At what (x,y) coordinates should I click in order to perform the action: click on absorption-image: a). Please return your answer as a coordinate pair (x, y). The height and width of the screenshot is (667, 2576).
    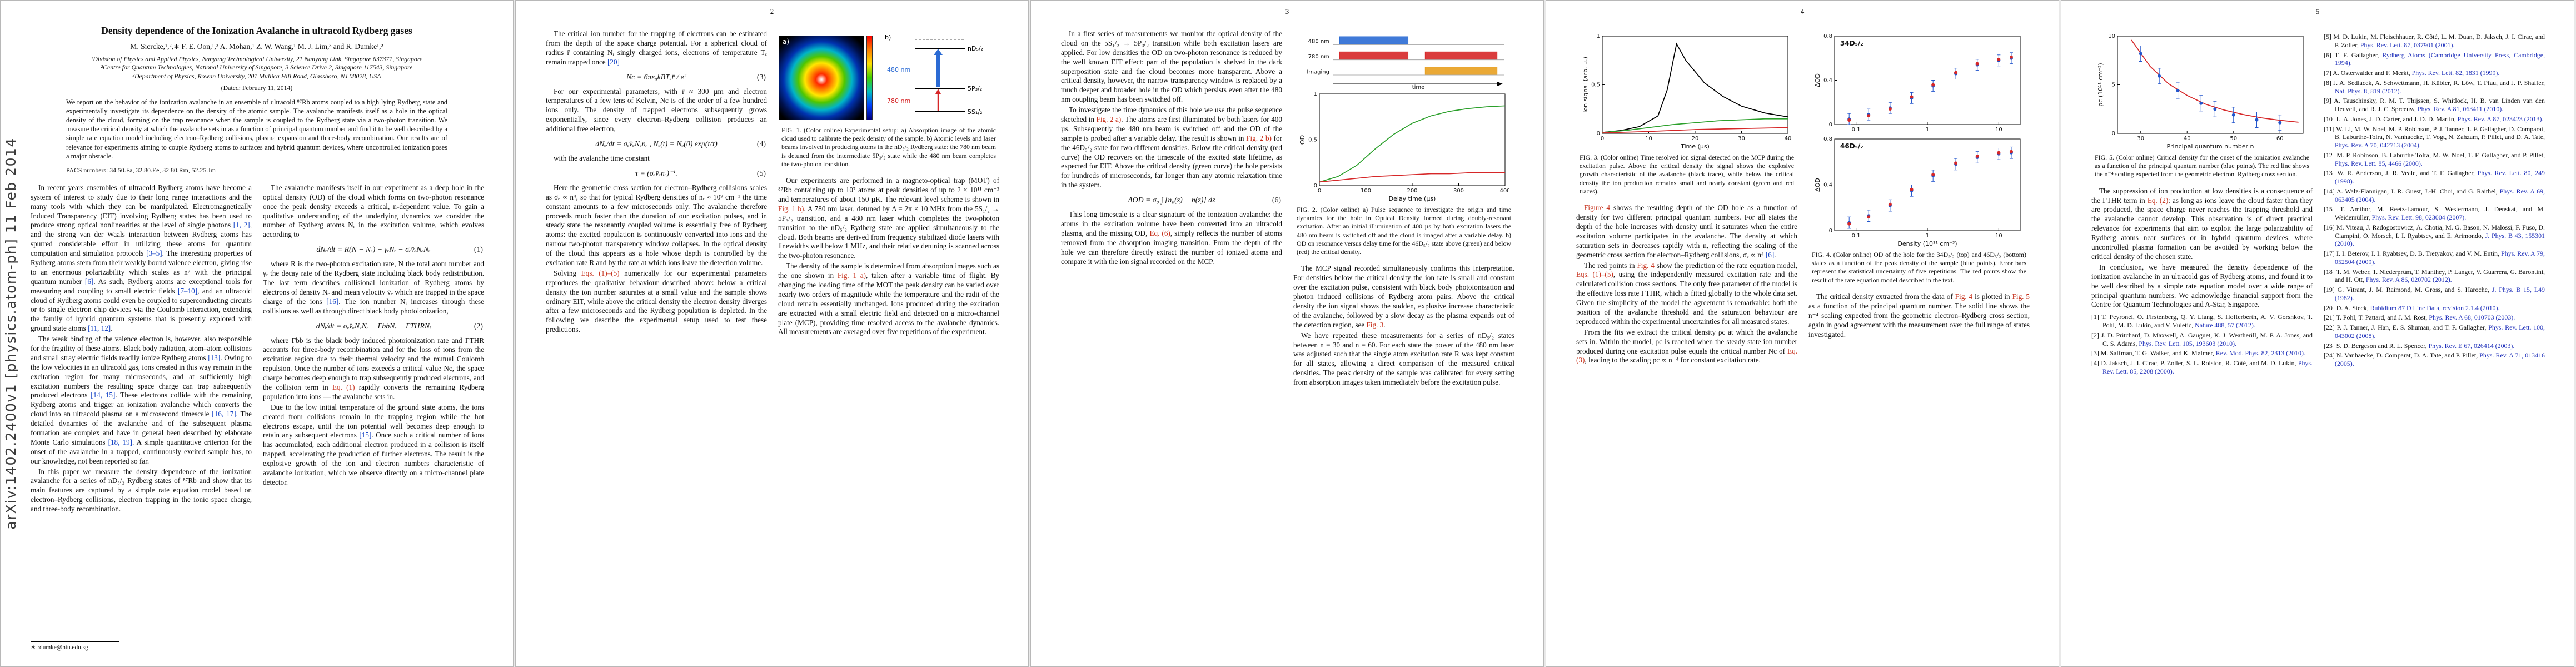
    Looking at the image, I should click on (826, 78).